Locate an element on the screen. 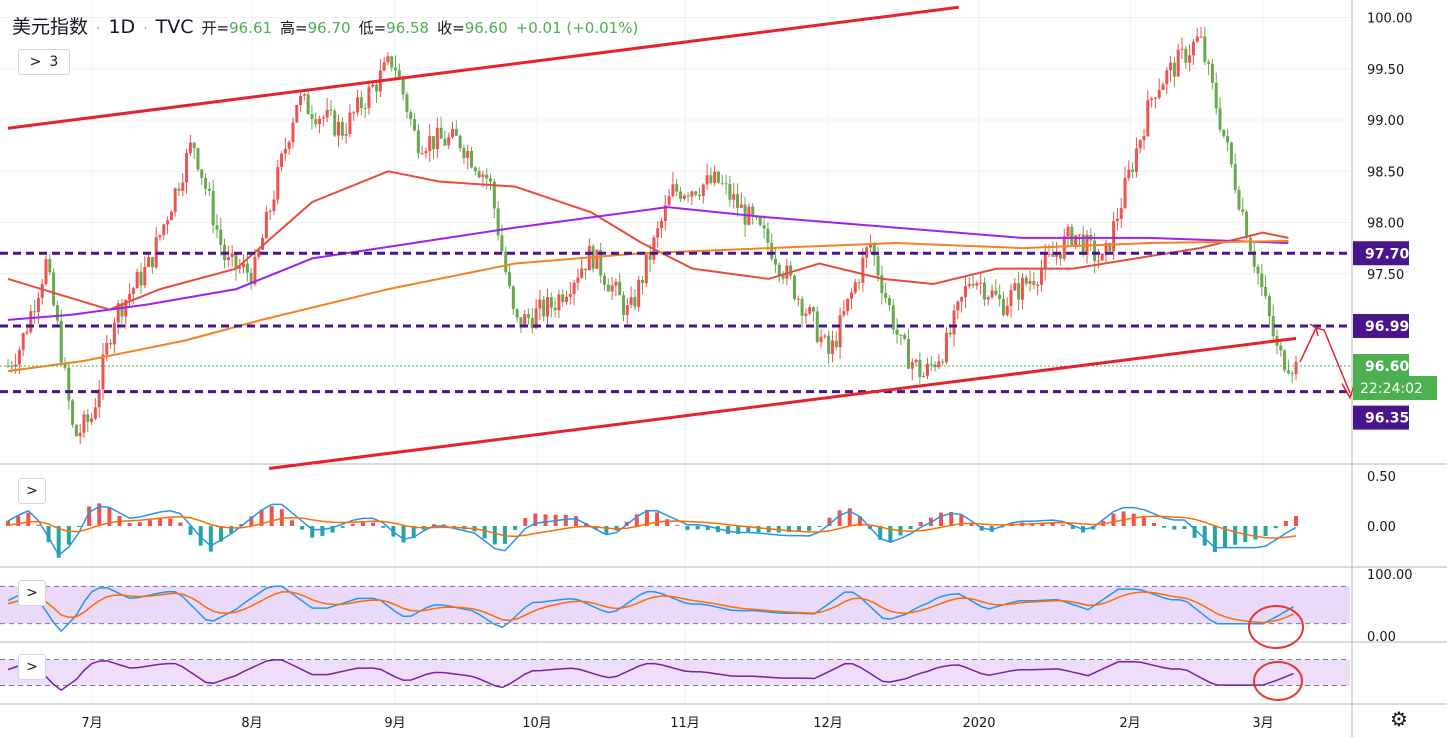  indicator-toggle-button: > 3 is located at coordinates (44, 62).